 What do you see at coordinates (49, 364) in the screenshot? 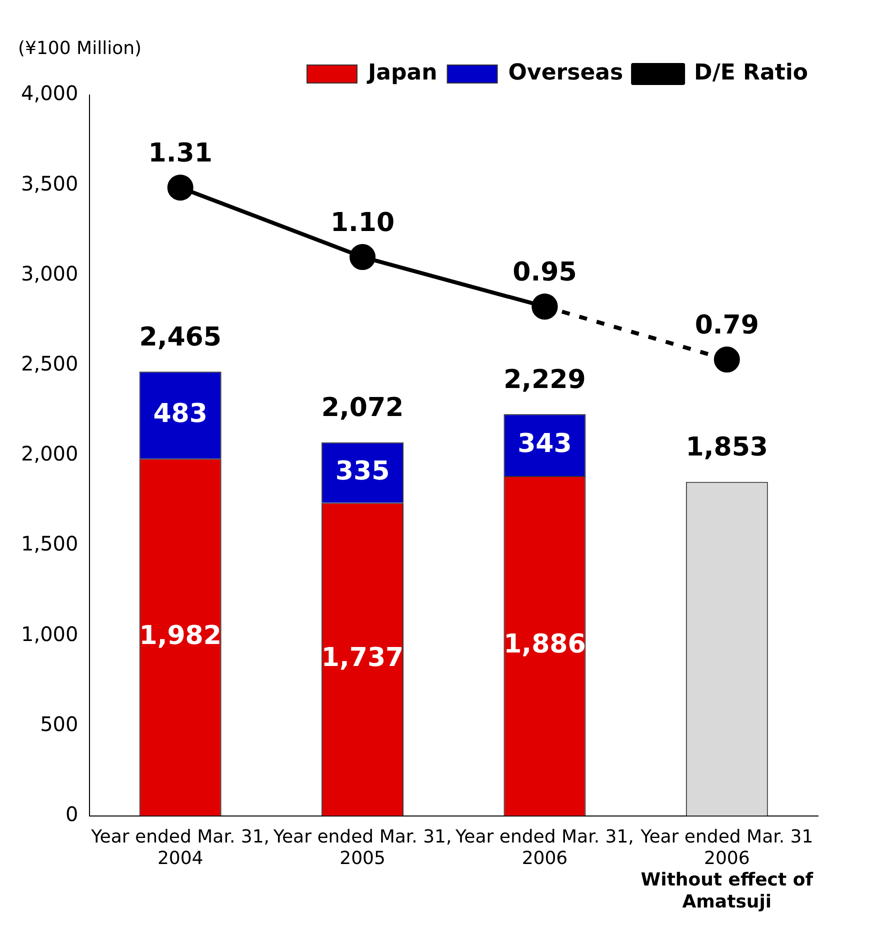
I see `y-tick-label: 2,500` at bounding box center [49, 364].